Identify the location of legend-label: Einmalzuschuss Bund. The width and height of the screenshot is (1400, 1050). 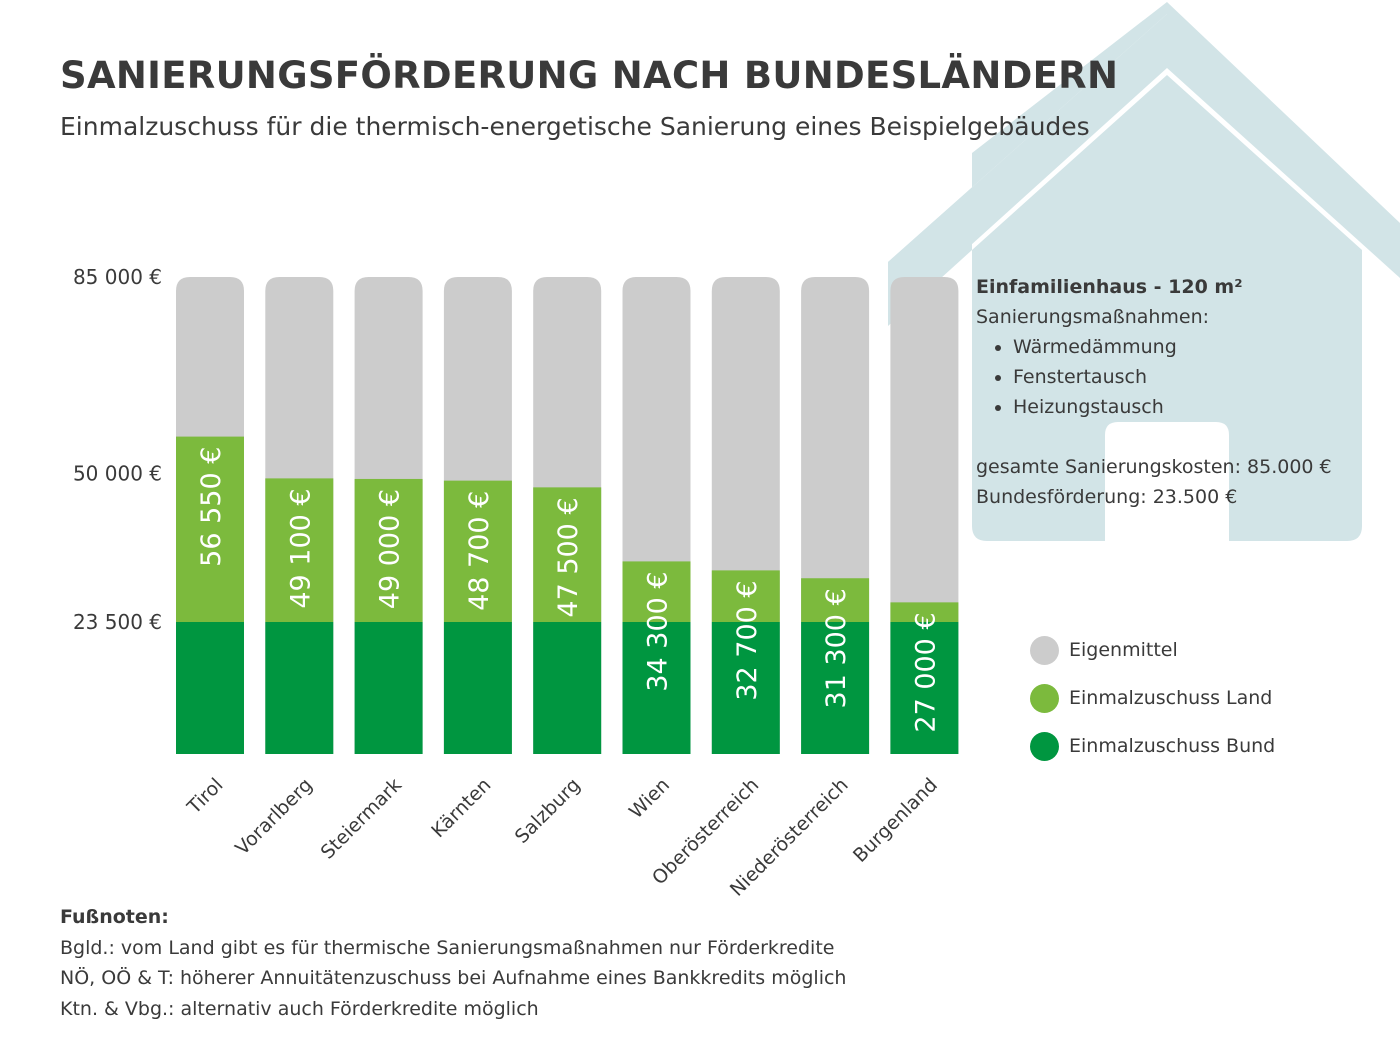
(1172, 746).